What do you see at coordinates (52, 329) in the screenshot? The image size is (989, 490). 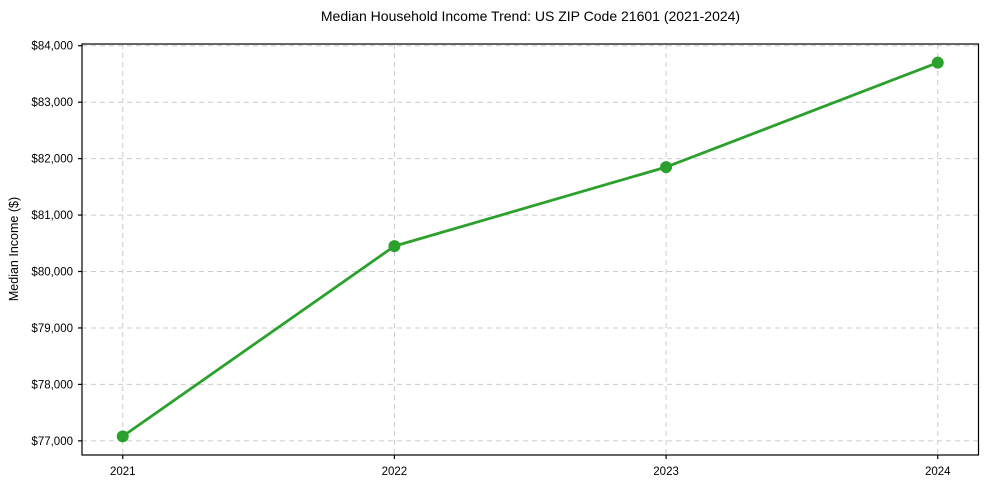 I see `y-tick-label: $79,000` at bounding box center [52, 329].